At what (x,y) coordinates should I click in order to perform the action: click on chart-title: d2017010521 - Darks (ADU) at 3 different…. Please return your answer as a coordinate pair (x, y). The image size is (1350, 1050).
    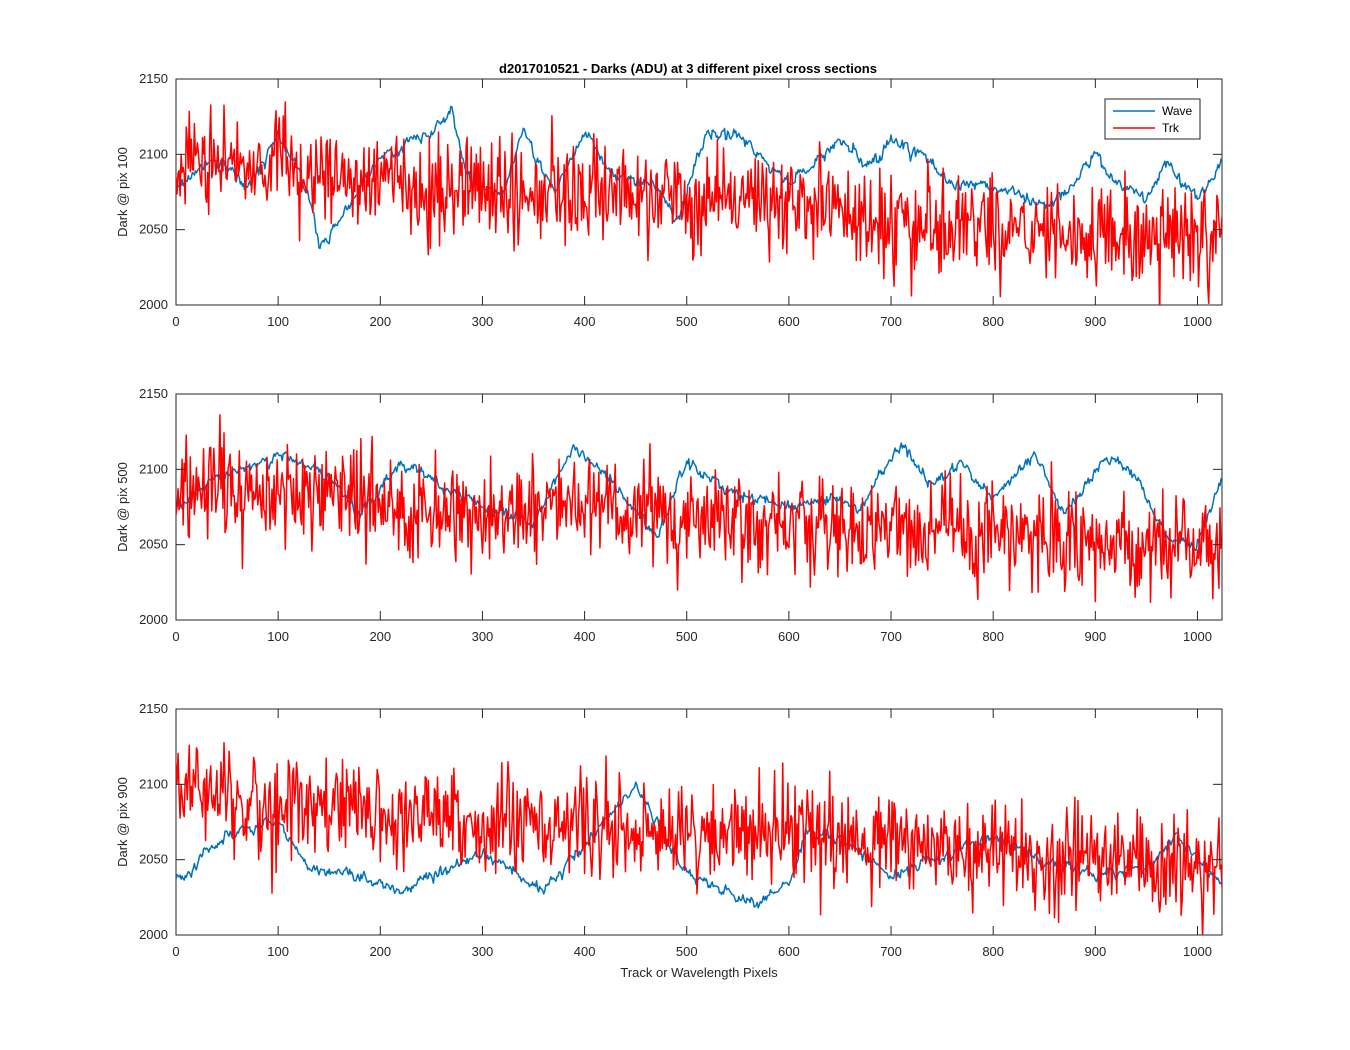
    Looking at the image, I should click on (688, 68).